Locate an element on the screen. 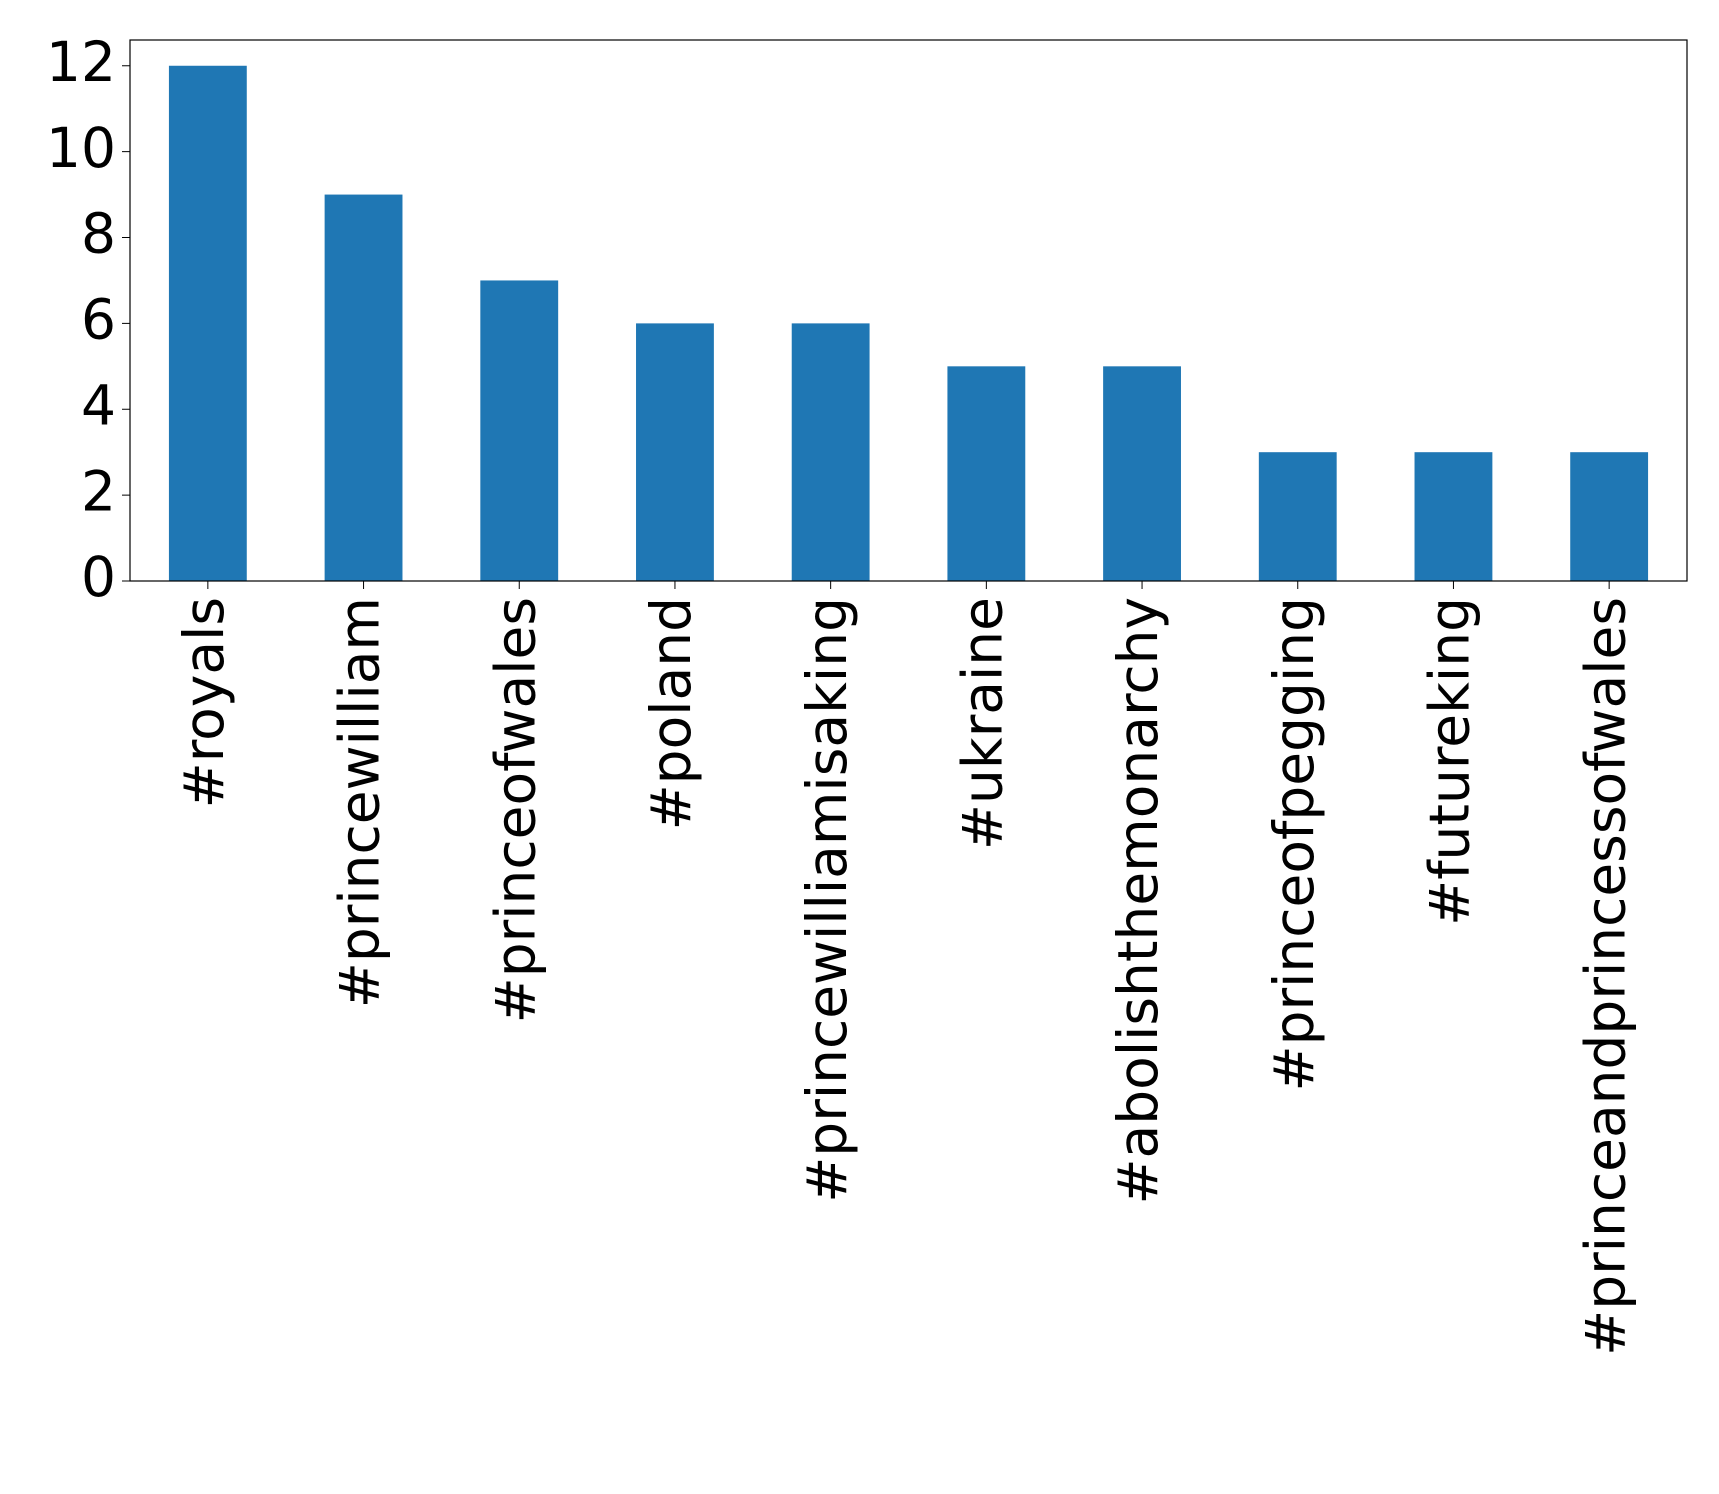 This screenshot has height=1494, width=1719. y-tick-label: 8 is located at coordinates (98, 234).